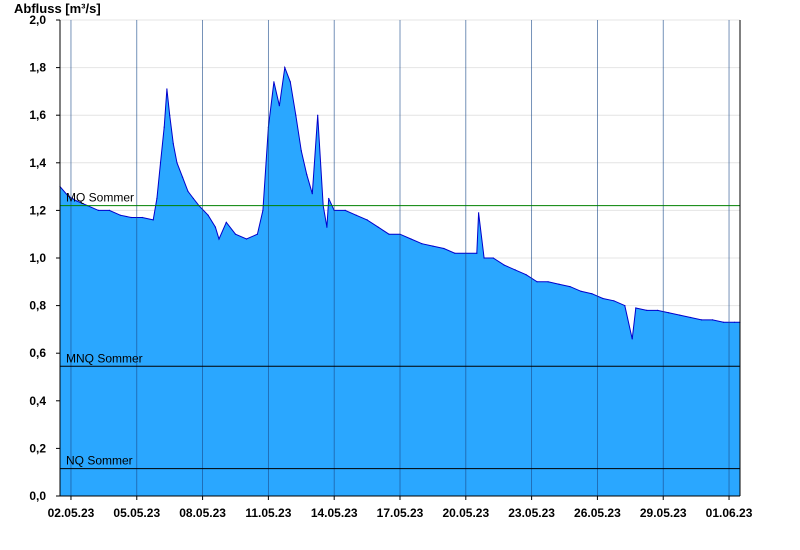 Image resolution: width=800 pixels, height=550 pixels. What do you see at coordinates (37, 401) in the screenshot?
I see `y-tick-label: 0,4` at bounding box center [37, 401].